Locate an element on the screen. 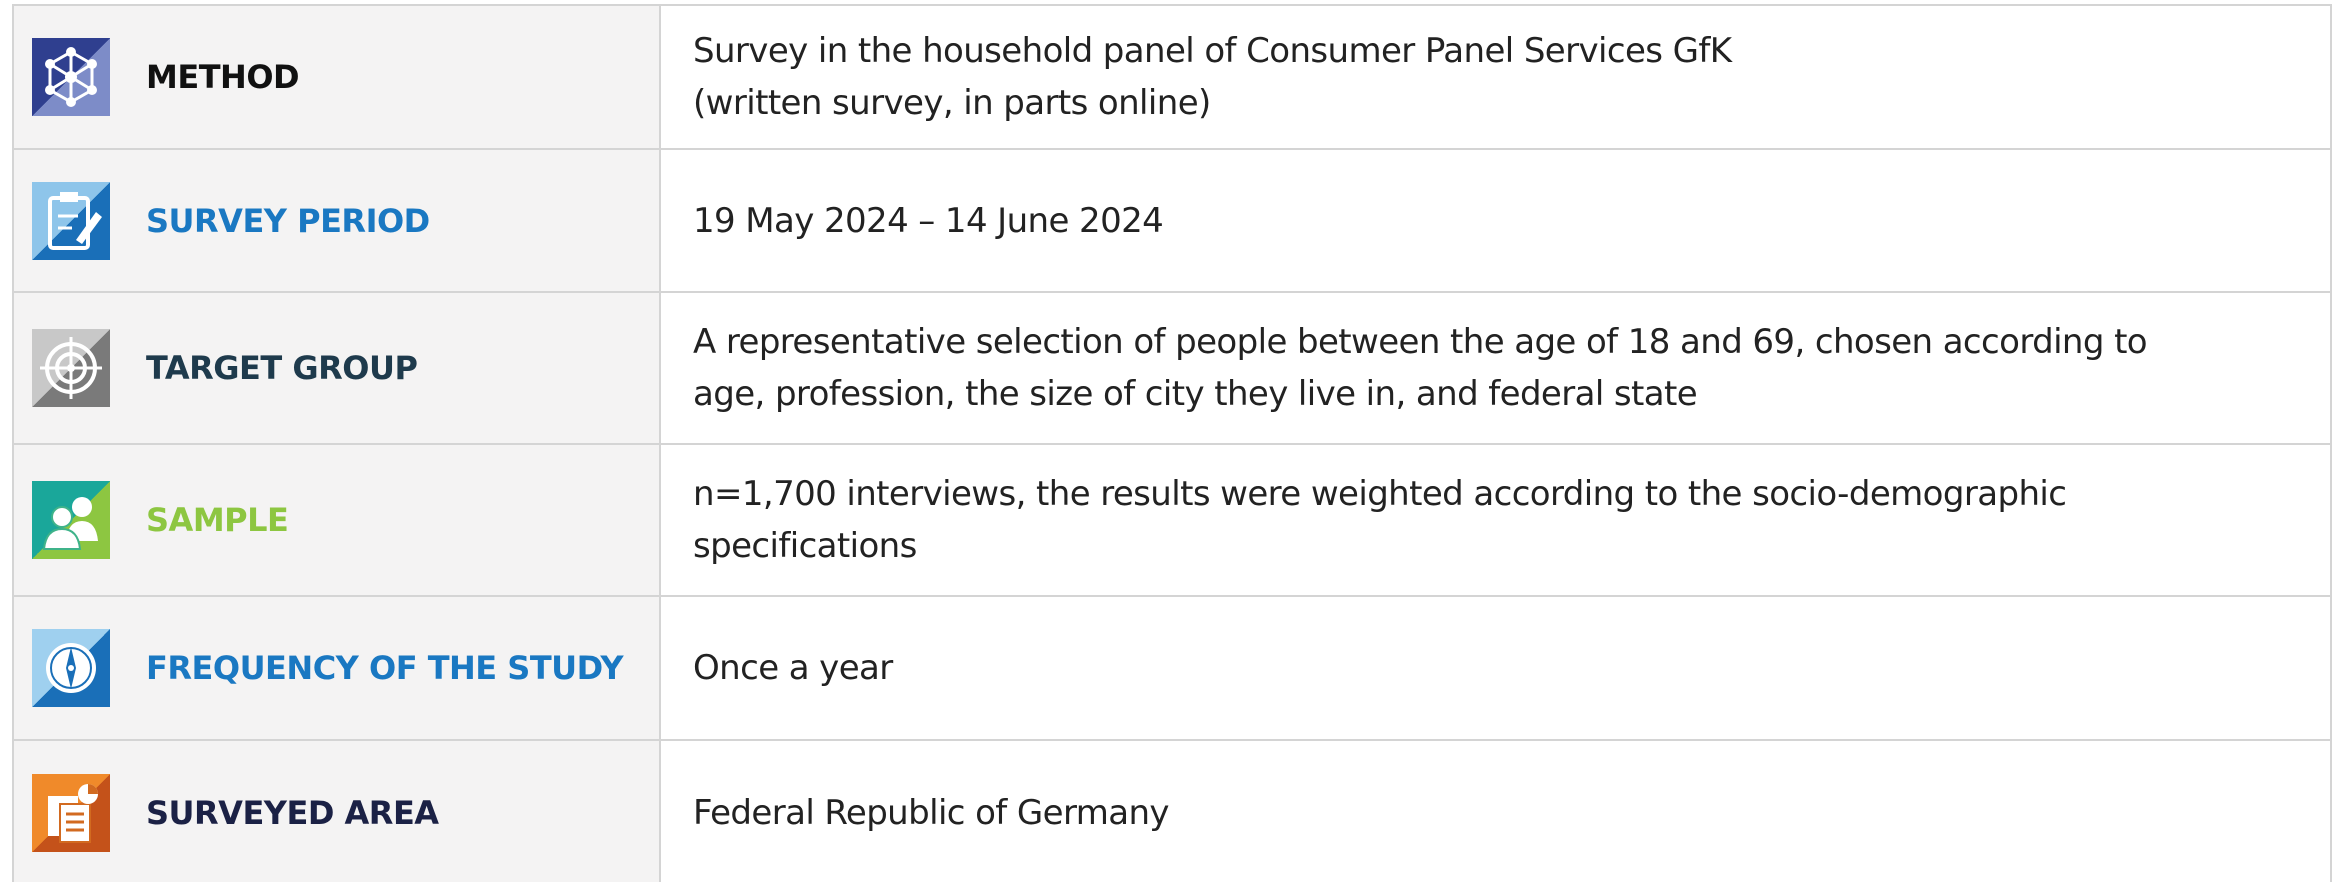 Image resolution: width=2341 pixels, height=882 pixels. row-label: SAMPLE is located at coordinates (217, 520).